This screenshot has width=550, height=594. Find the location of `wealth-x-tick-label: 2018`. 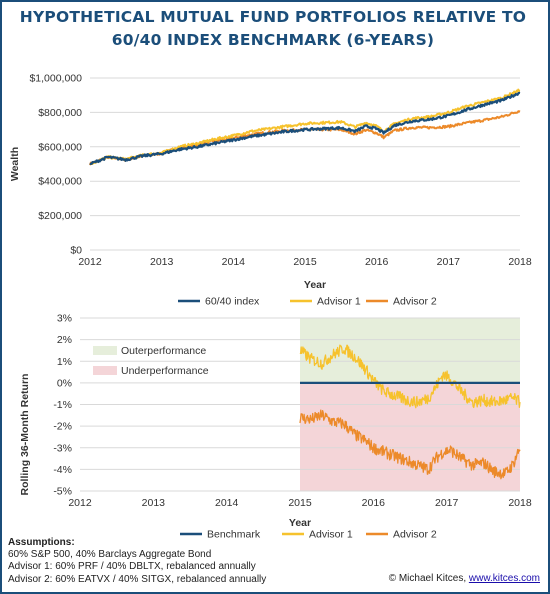

wealth-x-tick-label: 2018 is located at coordinates (520, 262).